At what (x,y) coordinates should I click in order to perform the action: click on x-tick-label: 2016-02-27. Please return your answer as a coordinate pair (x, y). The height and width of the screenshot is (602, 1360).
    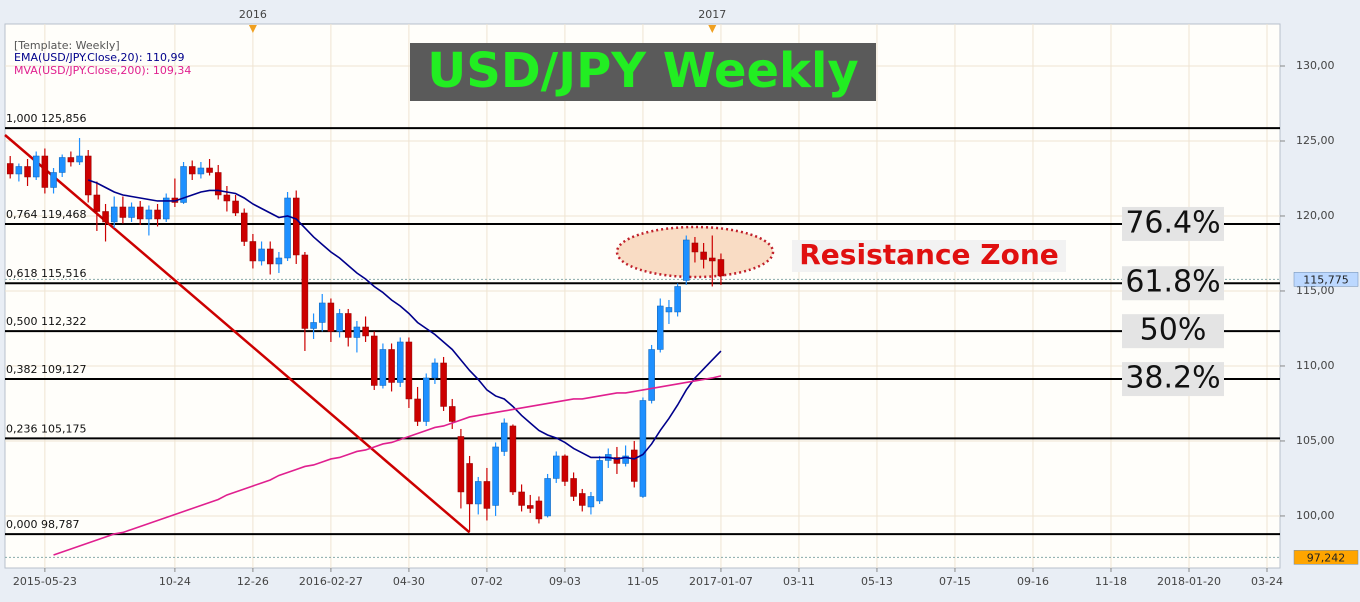
    Looking at the image, I should click on (331, 581).